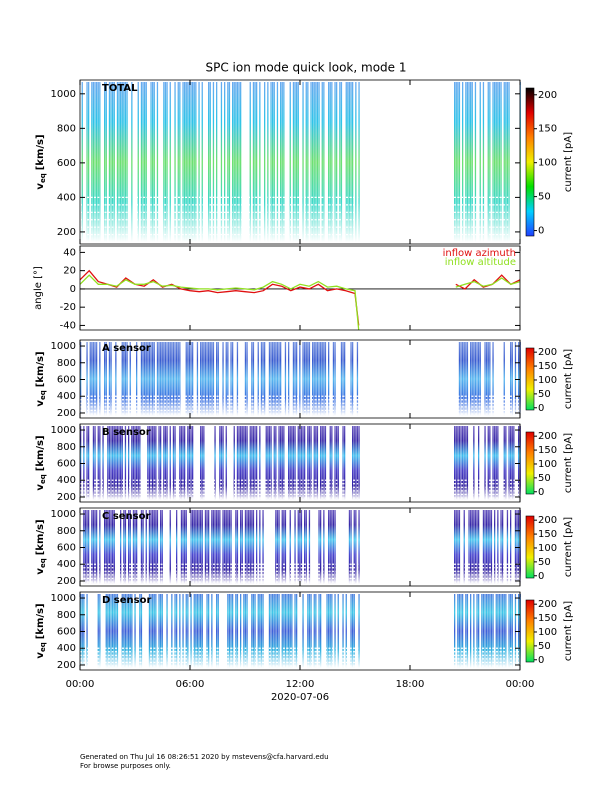 This screenshot has width=612, height=796. I want to click on y-tick-label: 0, so click(73, 289).